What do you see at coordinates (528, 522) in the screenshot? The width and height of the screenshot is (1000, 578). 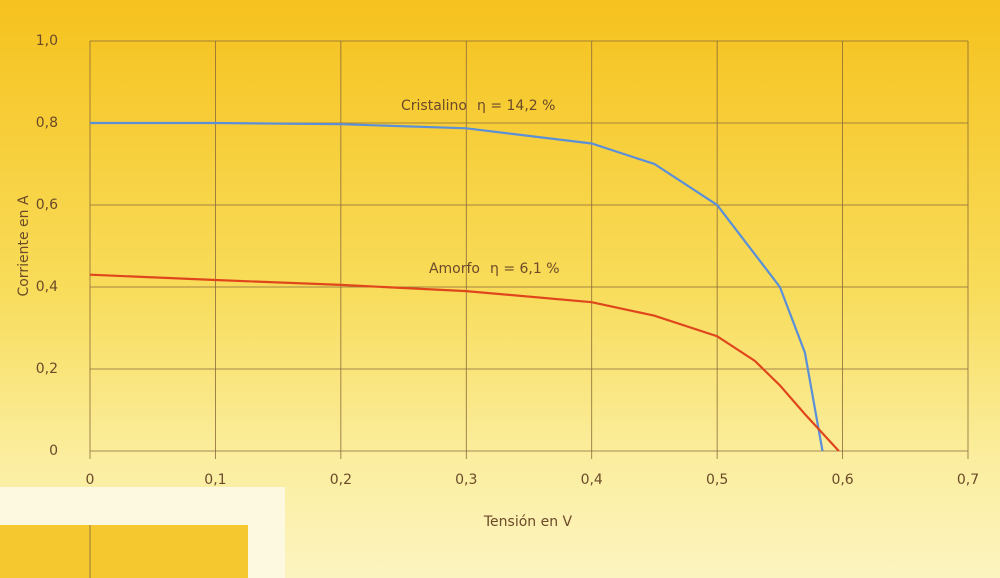 I see `x-axis-label: Tensión en V` at bounding box center [528, 522].